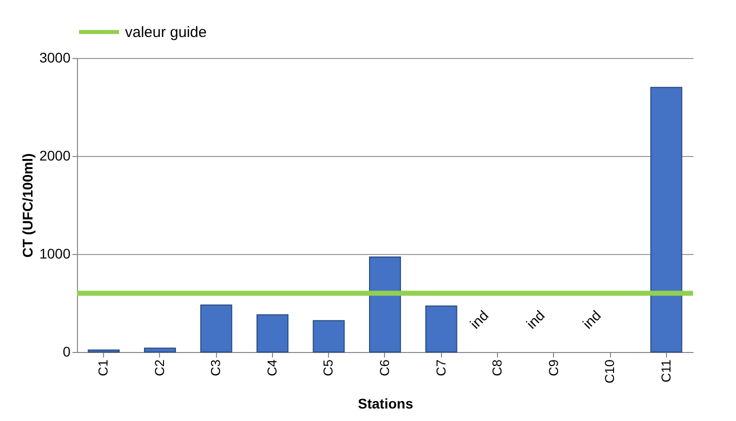 The height and width of the screenshot is (421, 736). What do you see at coordinates (55, 254) in the screenshot?
I see `y-tick-label: 1000` at bounding box center [55, 254].